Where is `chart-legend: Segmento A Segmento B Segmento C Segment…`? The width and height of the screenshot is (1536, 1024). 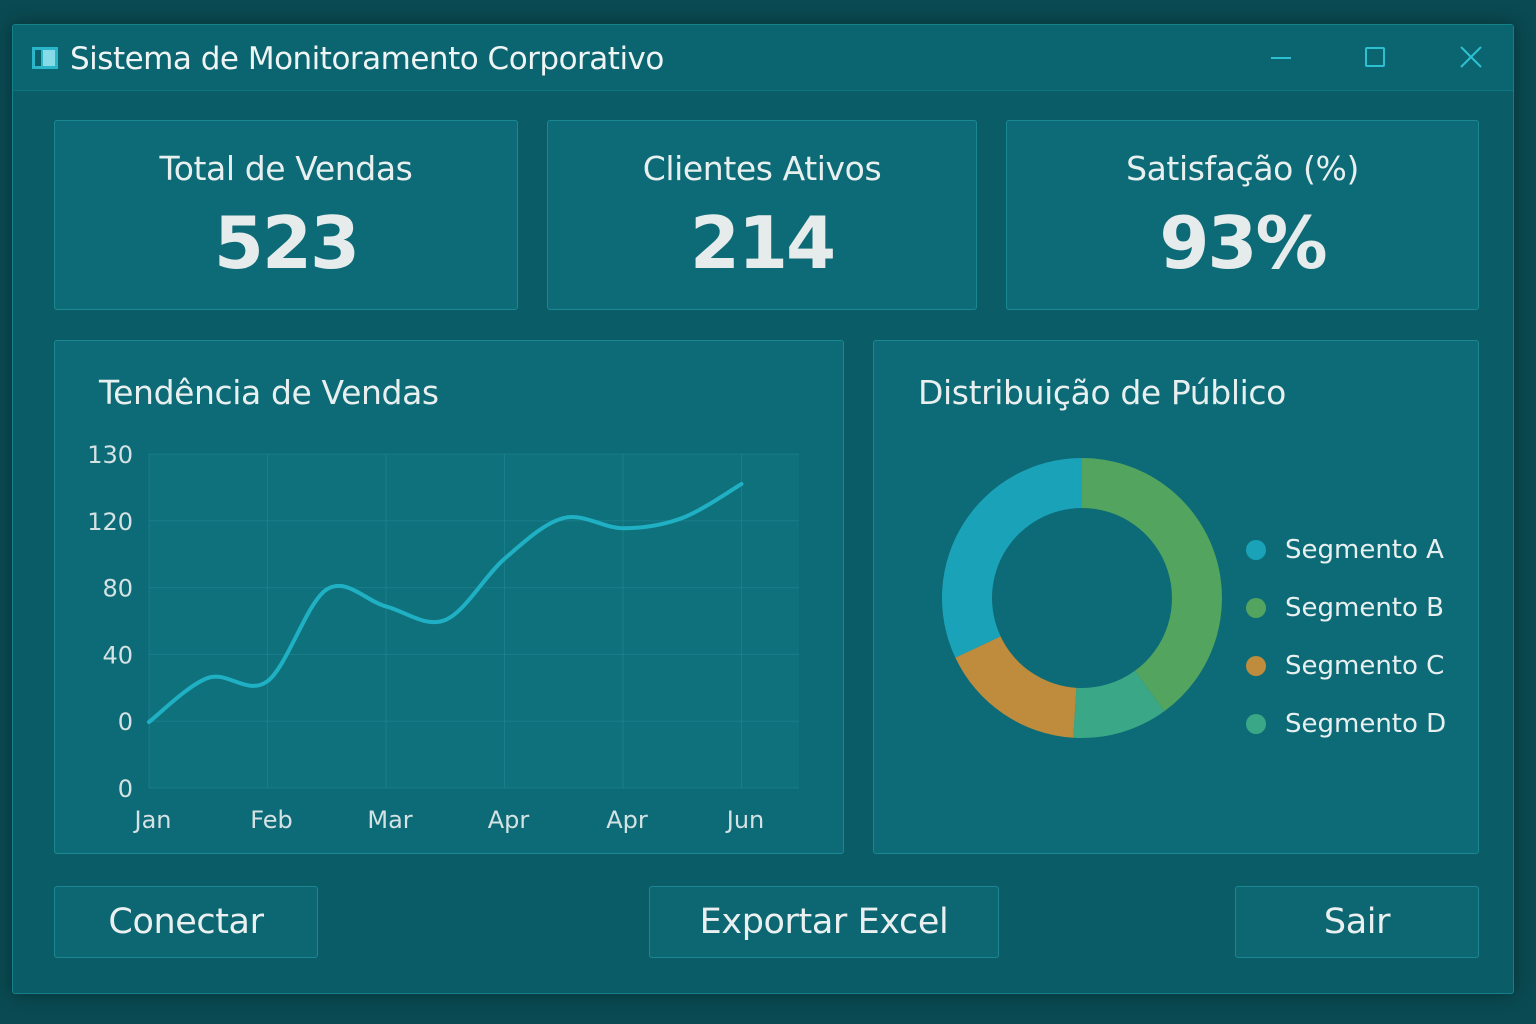 chart-legend: Segmento A Segmento B Segmento C Segment… is located at coordinates (1346, 637).